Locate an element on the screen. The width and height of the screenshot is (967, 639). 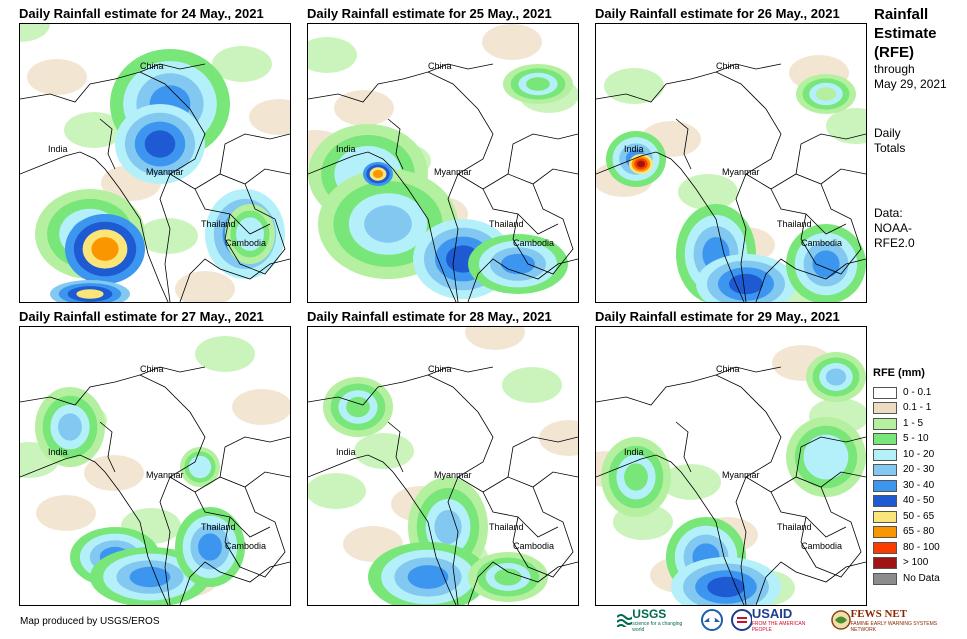
side-title-line3: (RFE) is located at coordinates (894, 52).